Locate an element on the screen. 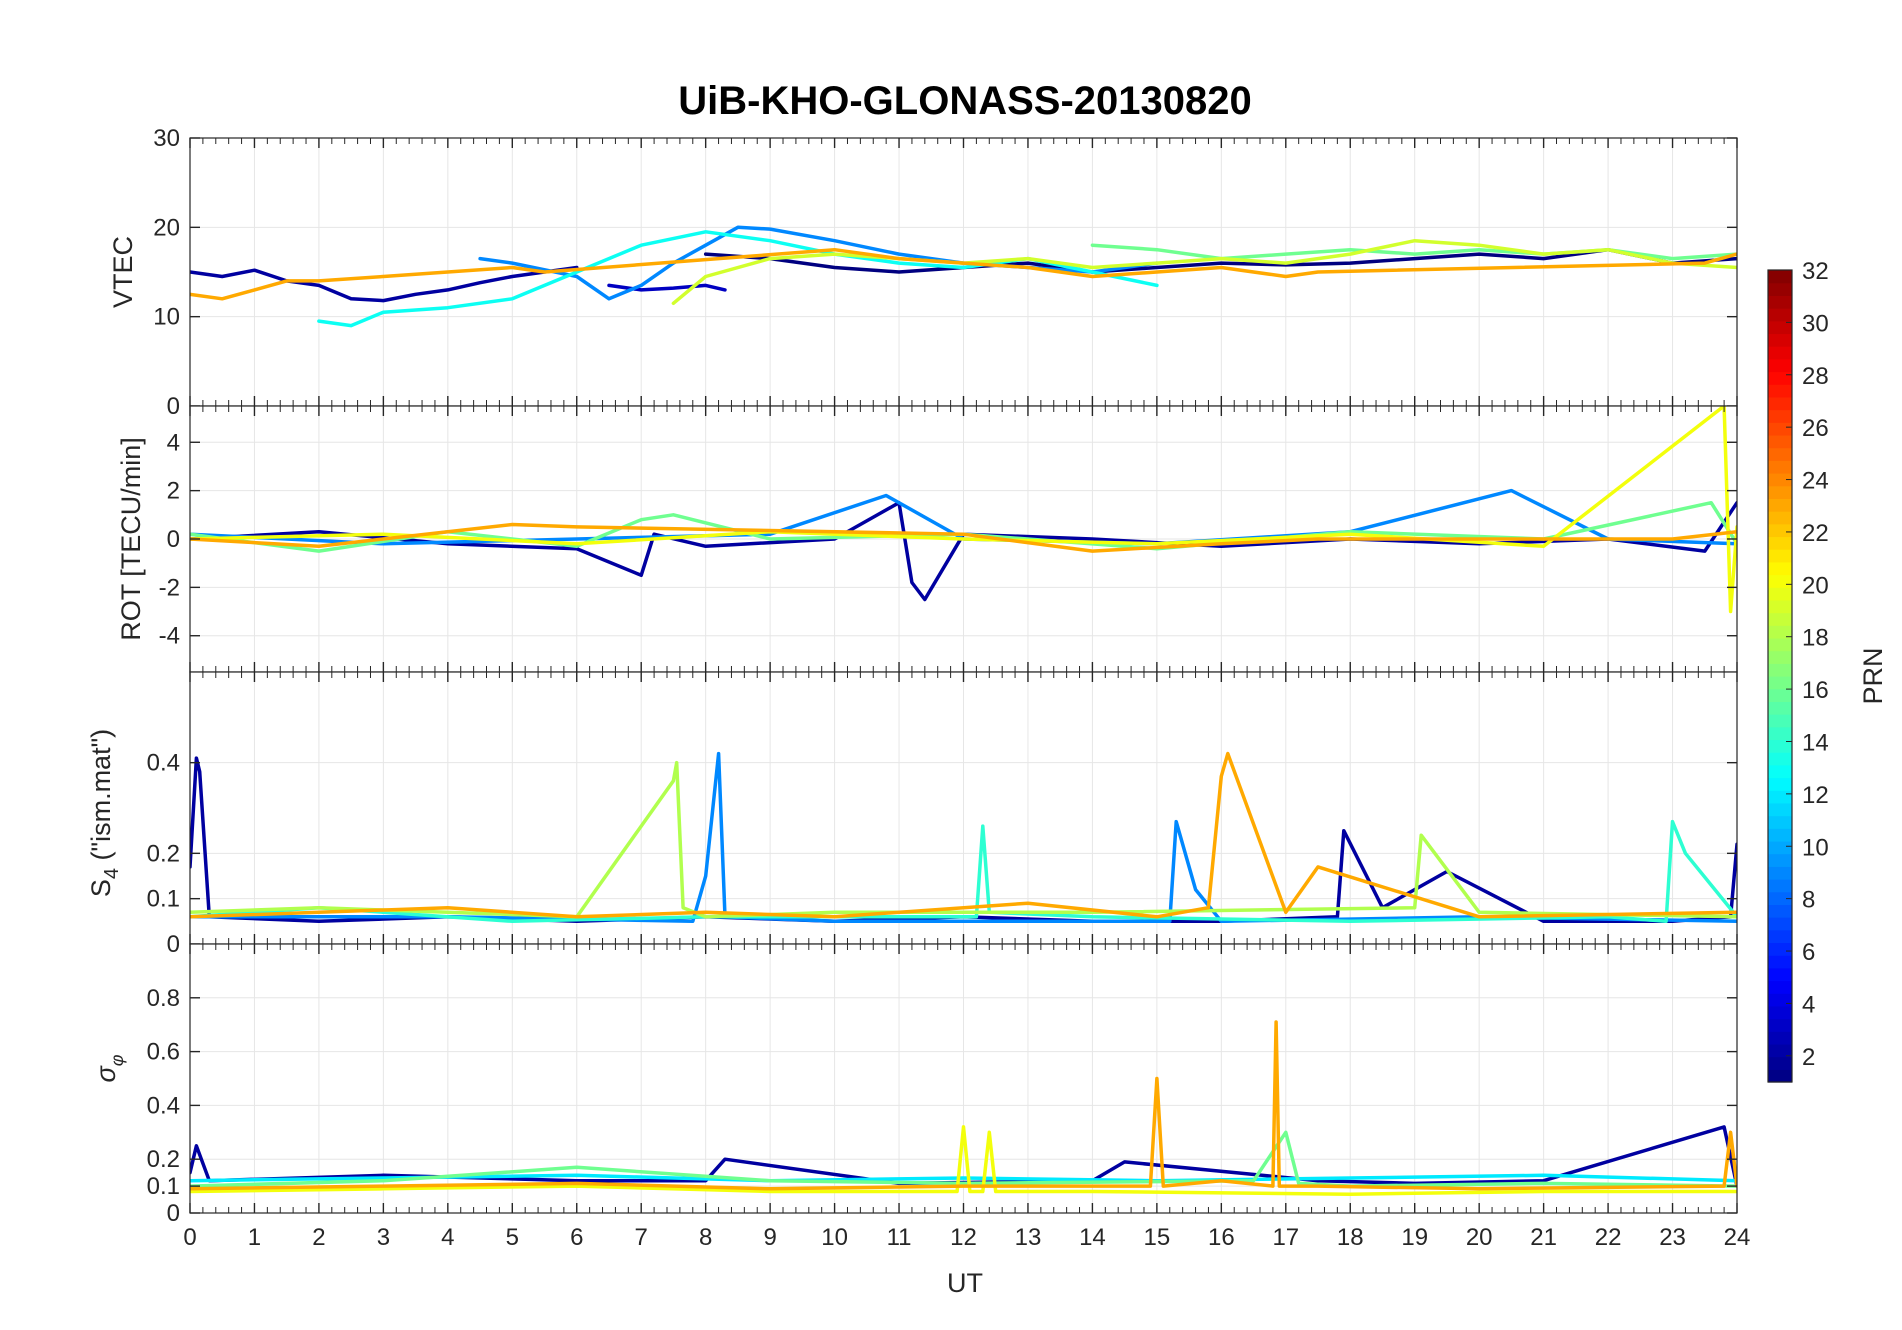 The image size is (1902, 1330). y-axis-label: S4 ("ism.mat") is located at coordinates (104, 813).